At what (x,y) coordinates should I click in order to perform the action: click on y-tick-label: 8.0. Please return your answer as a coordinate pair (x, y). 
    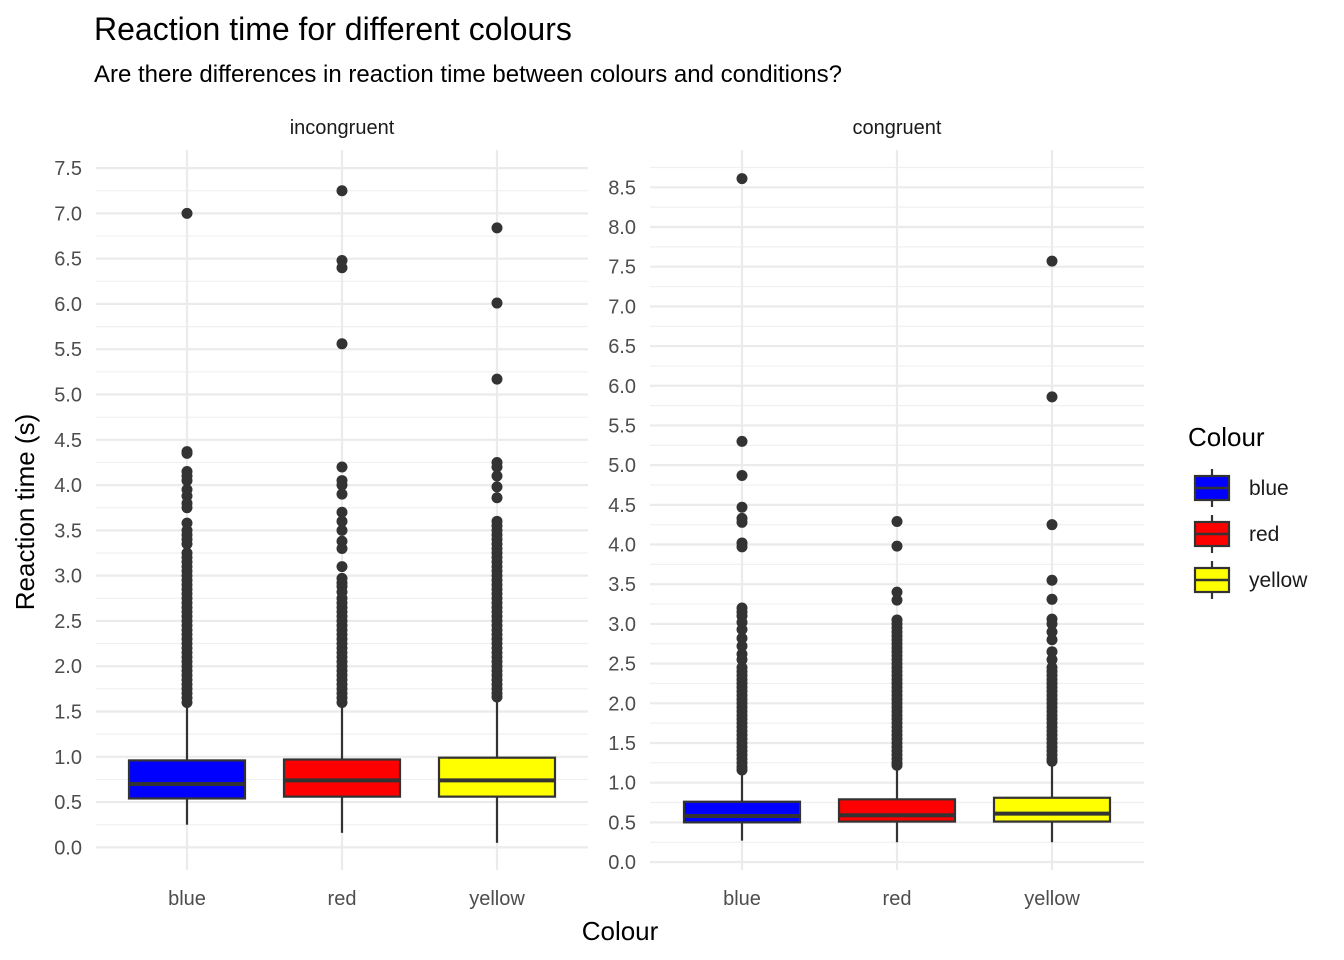
    Looking at the image, I should click on (622, 228).